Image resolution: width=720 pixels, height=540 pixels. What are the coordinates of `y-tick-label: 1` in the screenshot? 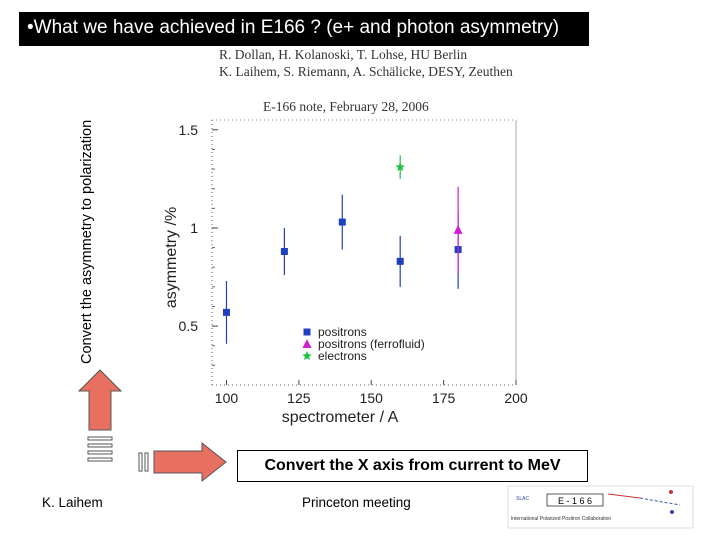 It's located at (194, 228).